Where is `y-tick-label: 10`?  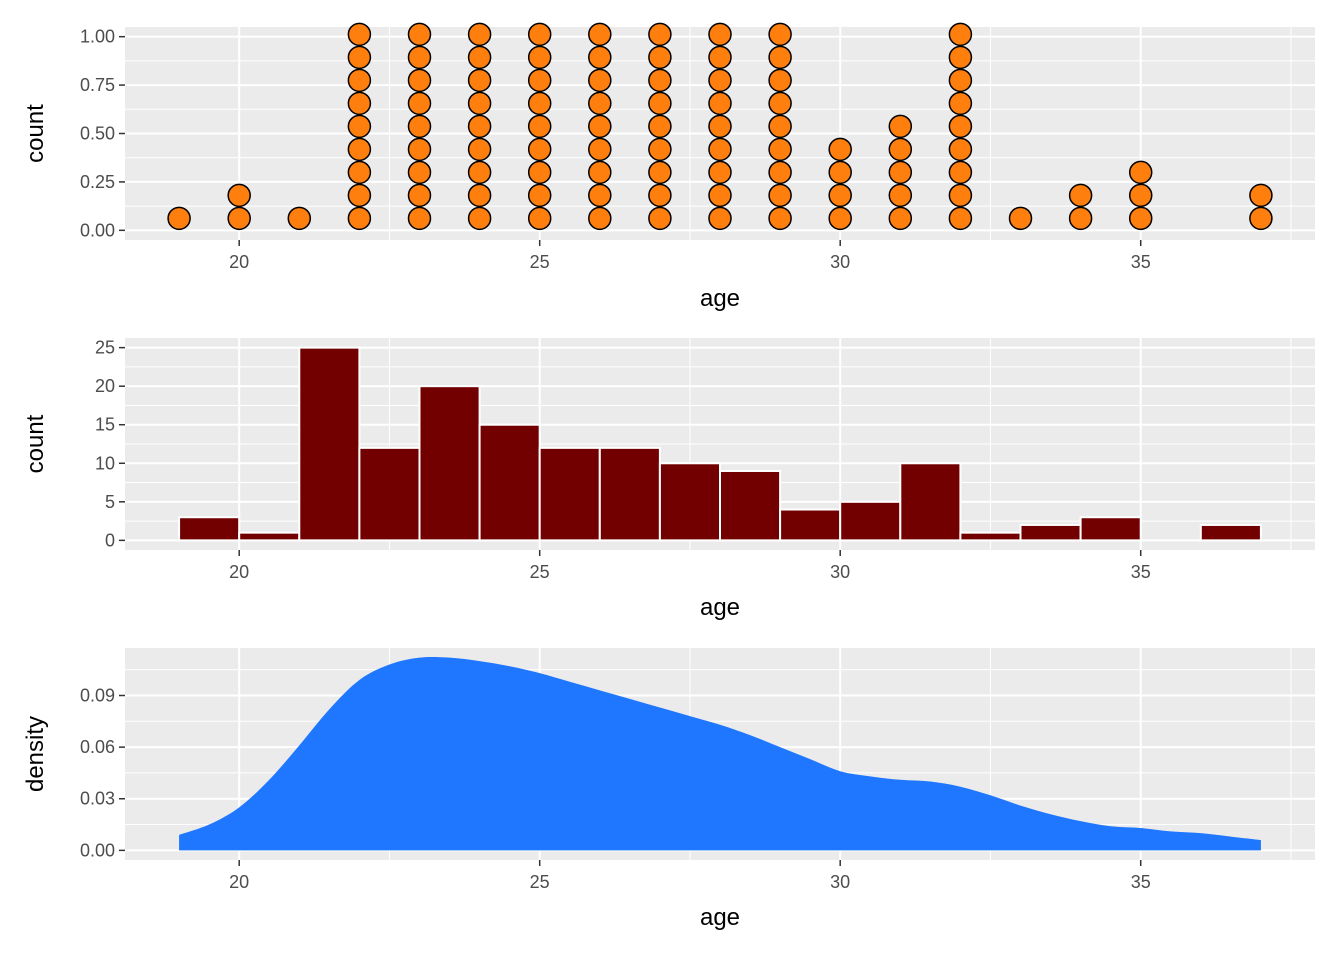 y-tick-label: 10 is located at coordinates (105, 463).